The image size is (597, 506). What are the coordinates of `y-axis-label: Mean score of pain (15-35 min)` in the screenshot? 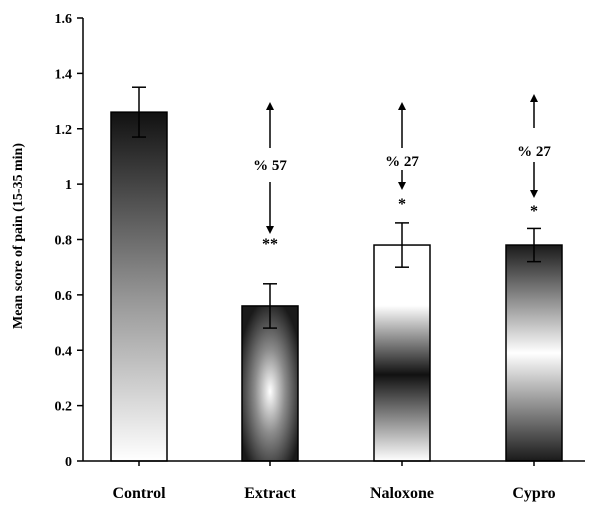 It's located at (18, 236).